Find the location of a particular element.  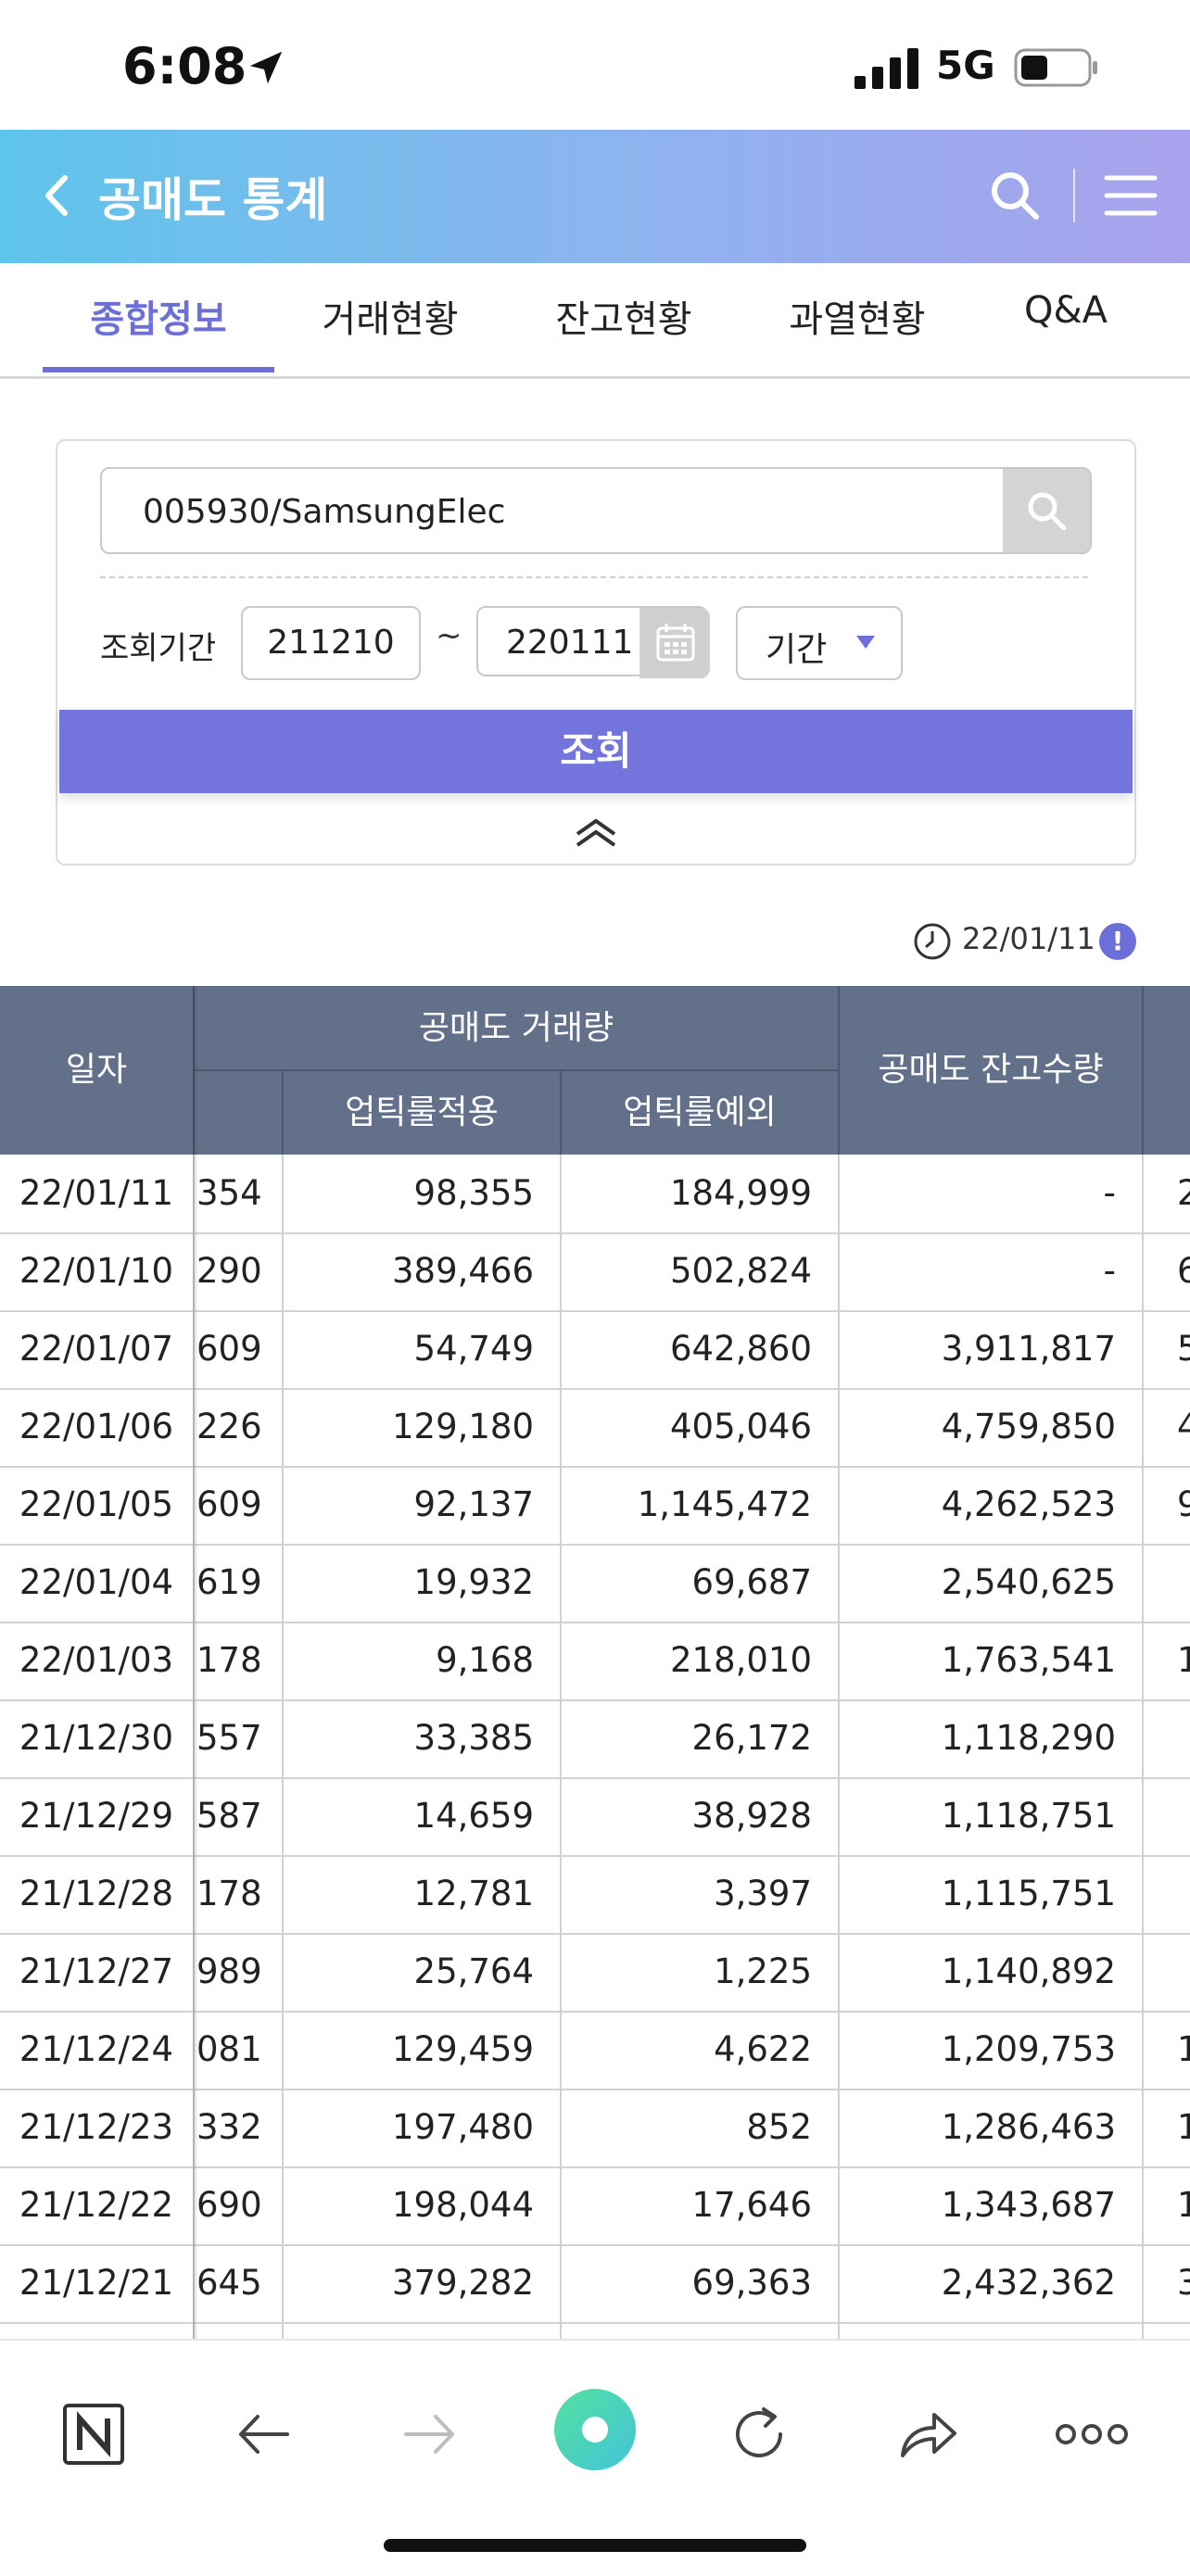

search-icon is located at coordinates (1014, 195).